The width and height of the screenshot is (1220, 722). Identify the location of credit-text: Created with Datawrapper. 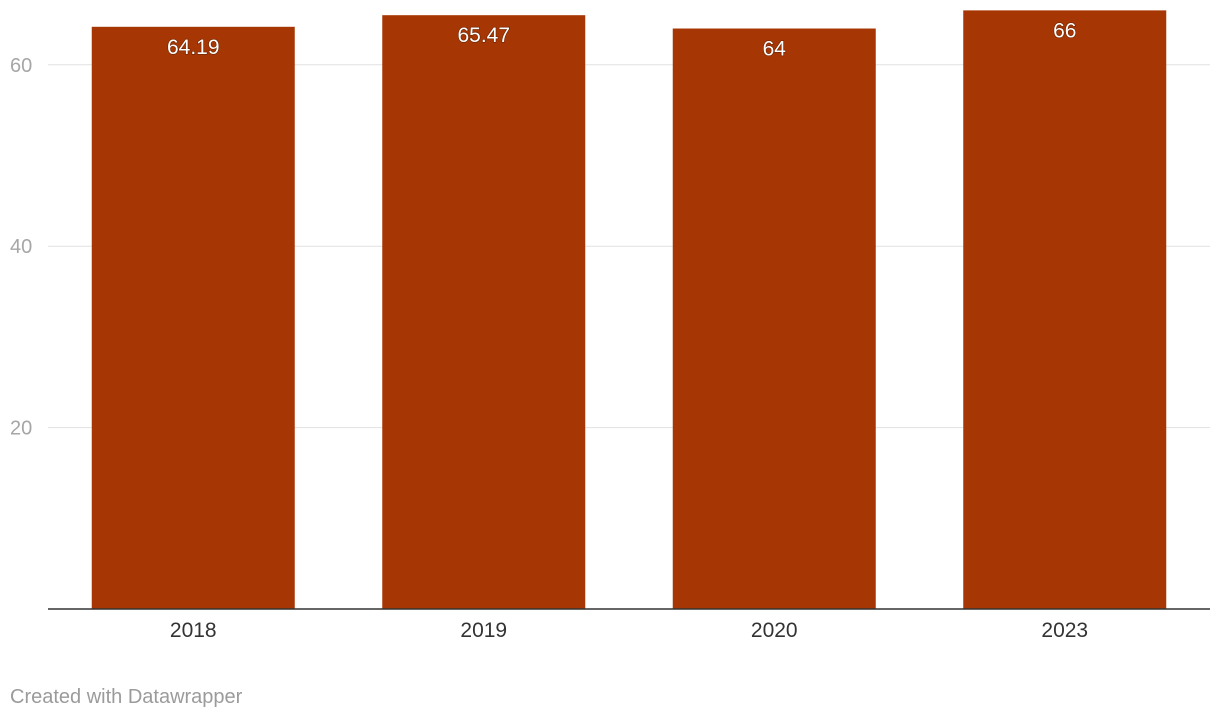
(126, 697).